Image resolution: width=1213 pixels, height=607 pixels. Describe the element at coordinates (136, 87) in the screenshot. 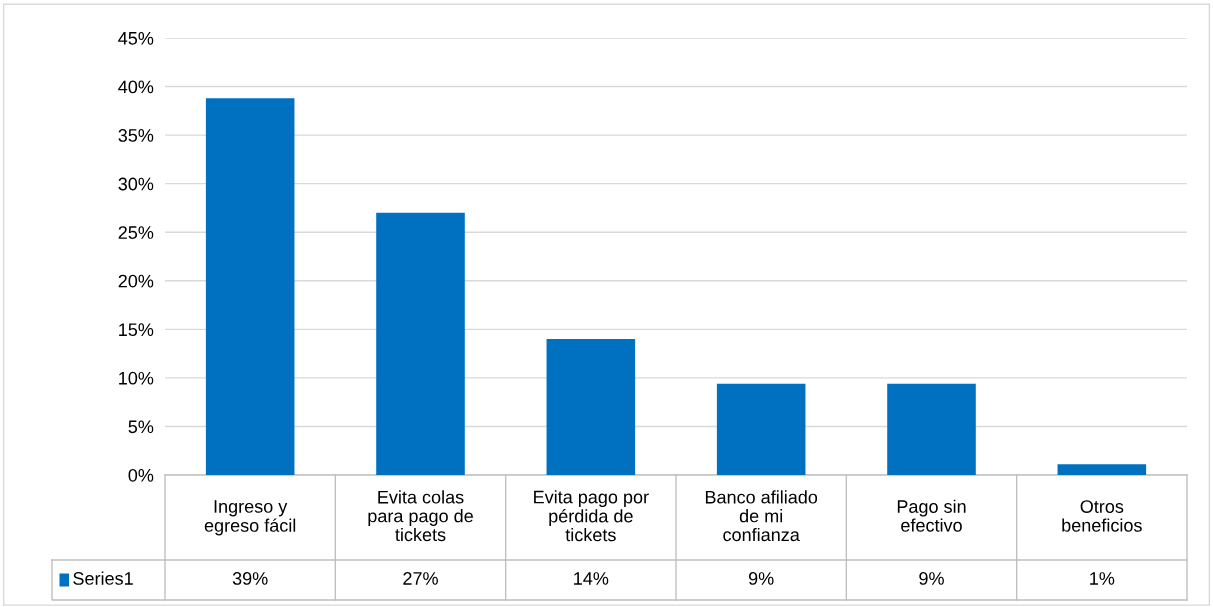

I see `y-tick-label: 40%` at that location.